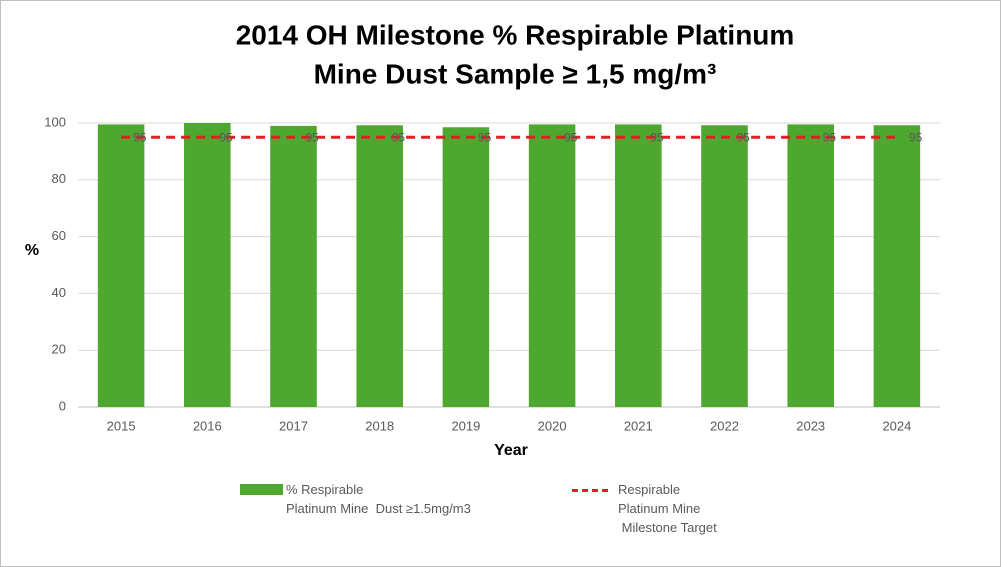 The width and height of the screenshot is (1001, 567). What do you see at coordinates (62, 405) in the screenshot?
I see `y-tick-label: 0` at bounding box center [62, 405].